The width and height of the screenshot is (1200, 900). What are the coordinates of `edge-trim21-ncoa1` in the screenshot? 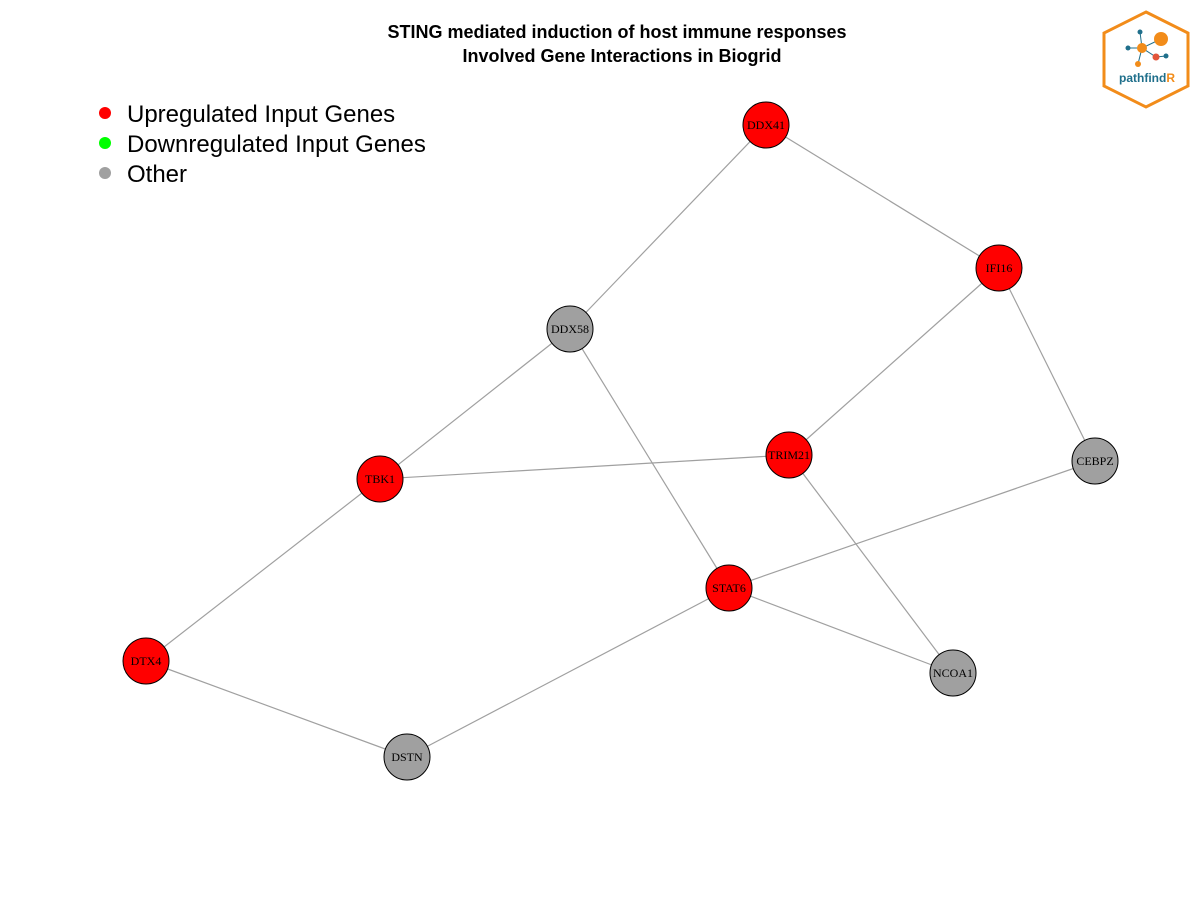 It's located at (871, 564).